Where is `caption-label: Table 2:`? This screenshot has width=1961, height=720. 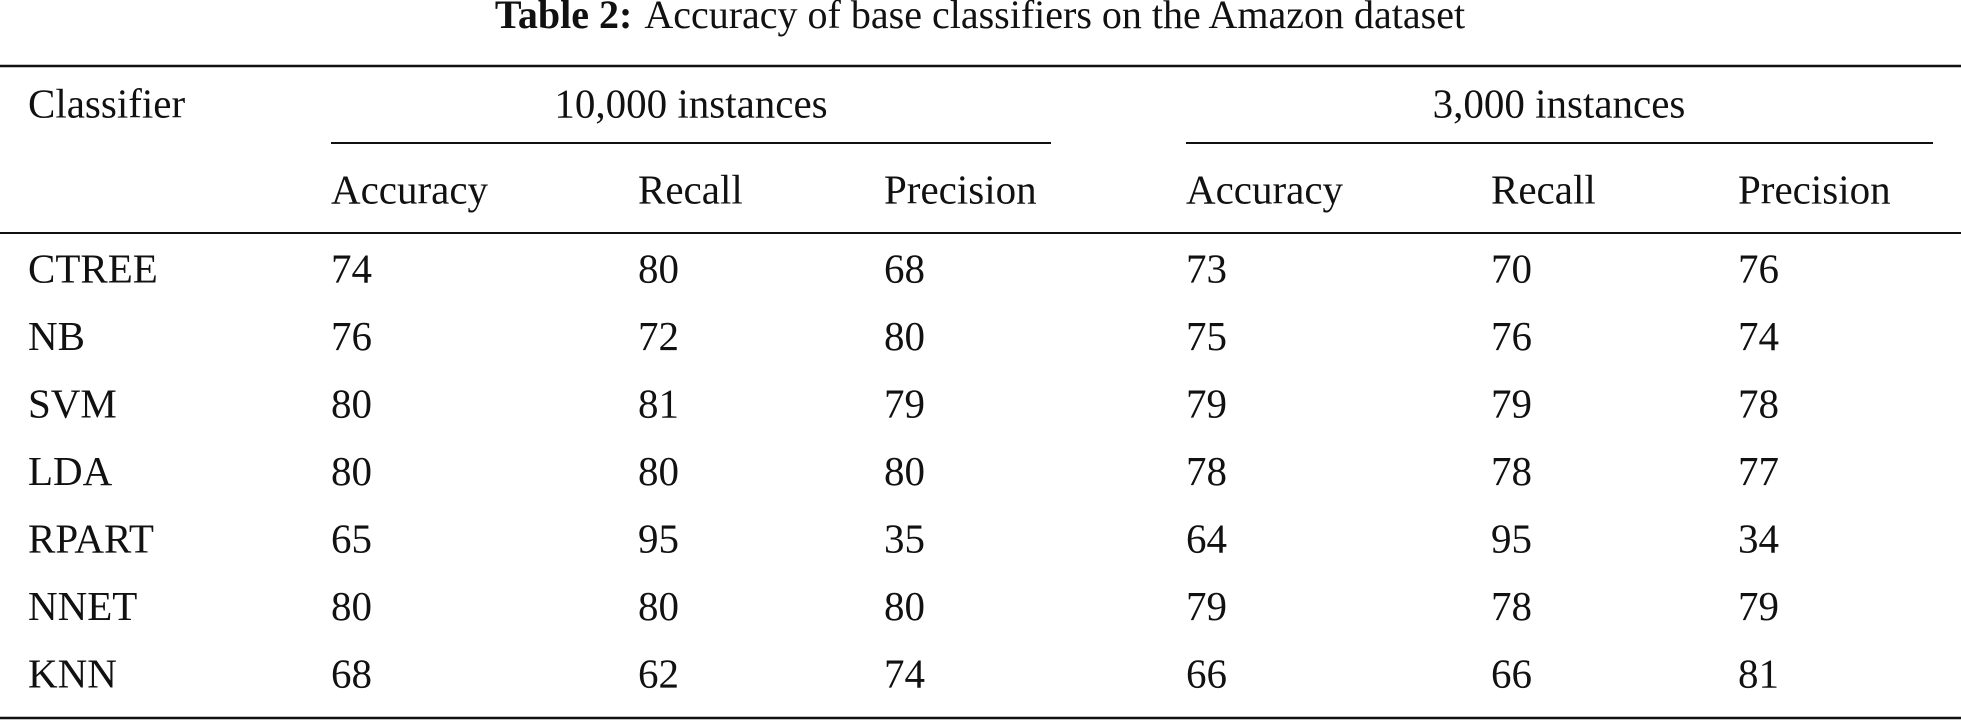 caption-label: Table 2: is located at coordinates (563, 18).